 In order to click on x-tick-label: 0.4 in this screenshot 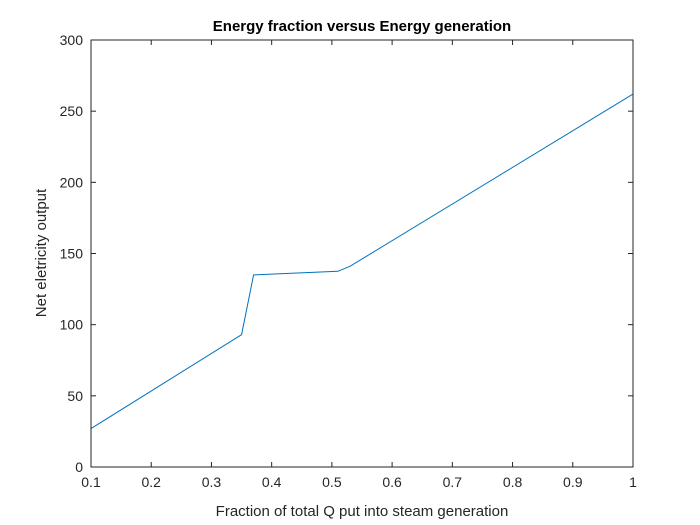, I will do `click(272, 482)`.